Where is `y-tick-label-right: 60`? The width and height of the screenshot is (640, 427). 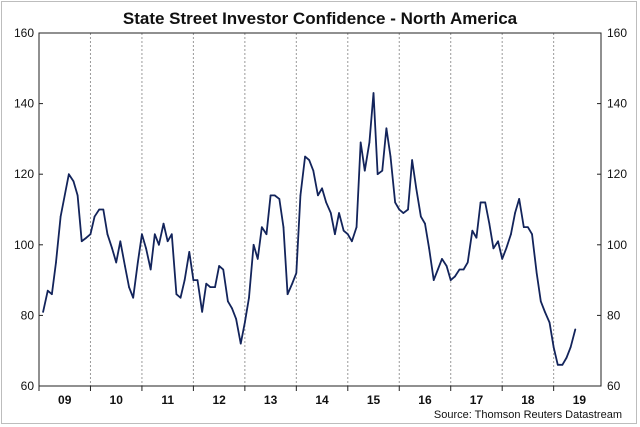
y-tick-label-right: 60 is located at coordinates (614, 386).